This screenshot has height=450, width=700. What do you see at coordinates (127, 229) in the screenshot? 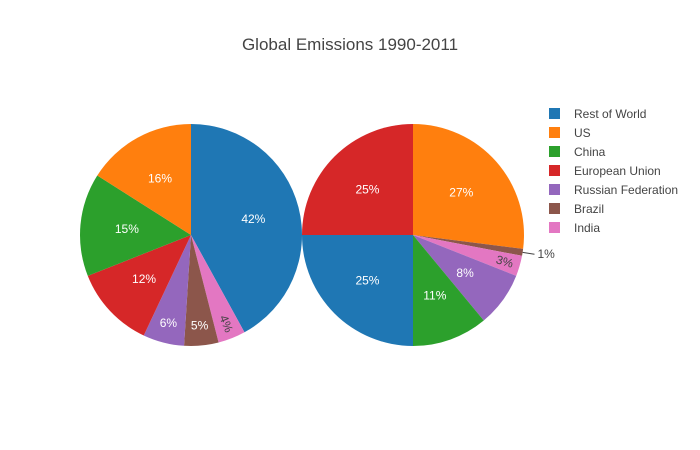
I see `pie1-label-china: 15%` at bounding box center [127, 229].